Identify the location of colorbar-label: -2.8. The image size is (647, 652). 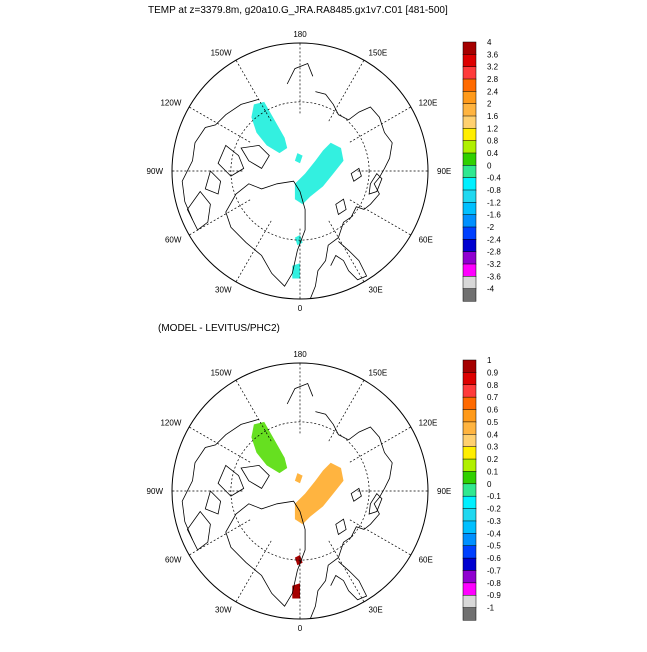
(494, 252).